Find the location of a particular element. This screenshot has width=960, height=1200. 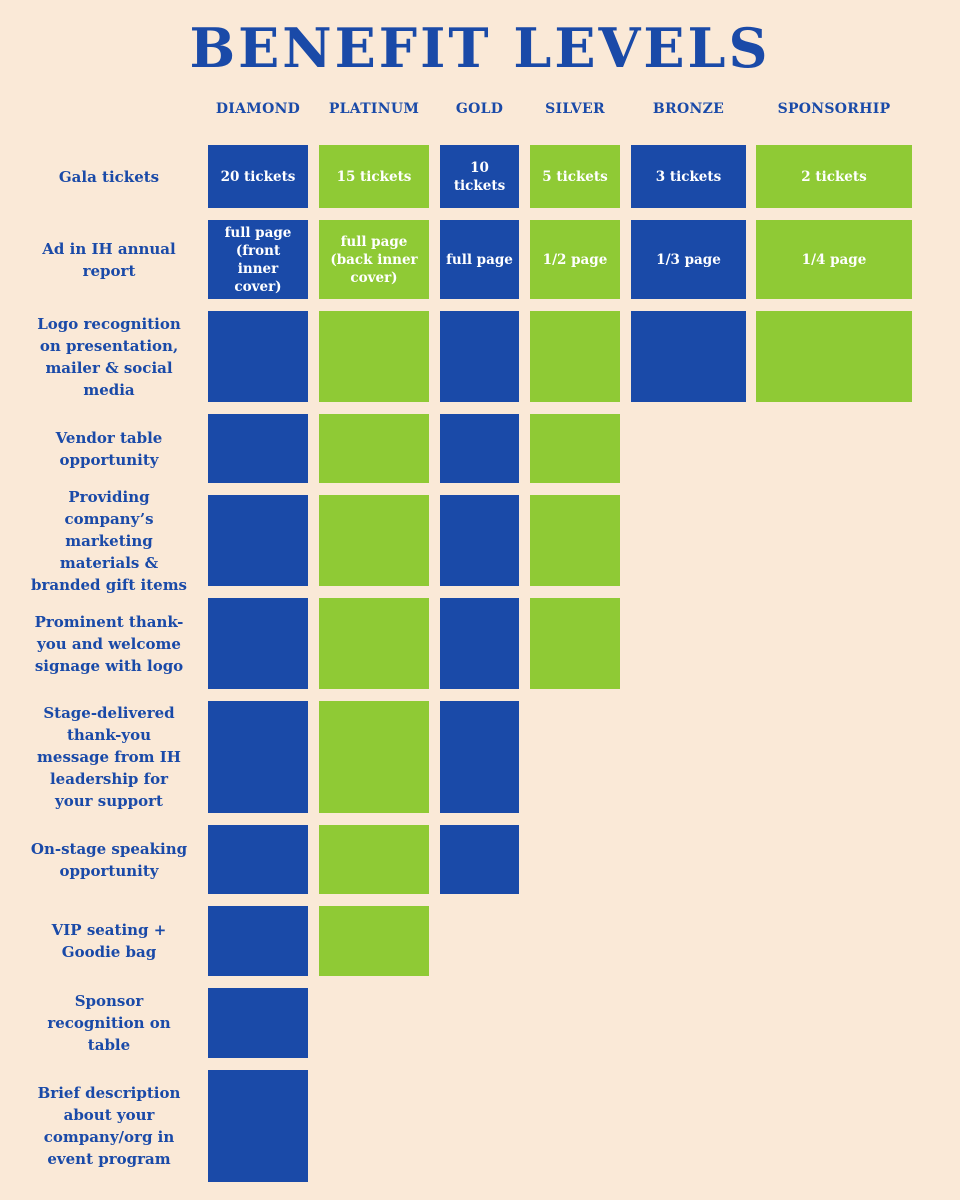

benefit-cell-platinum: 15 tickets is located at coordinates (374, 176).